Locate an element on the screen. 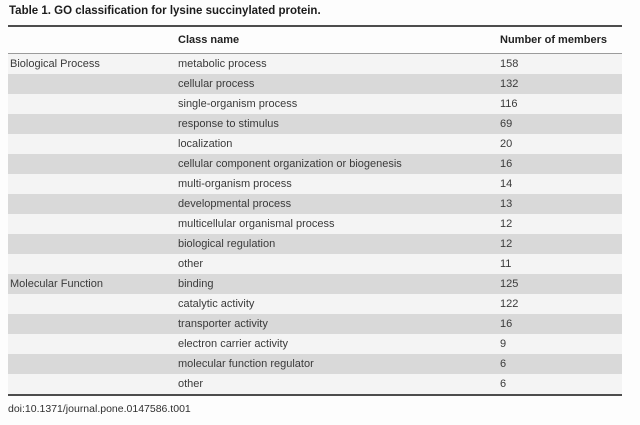  cell-member-count: 158 is located at coordinates (509, 64).